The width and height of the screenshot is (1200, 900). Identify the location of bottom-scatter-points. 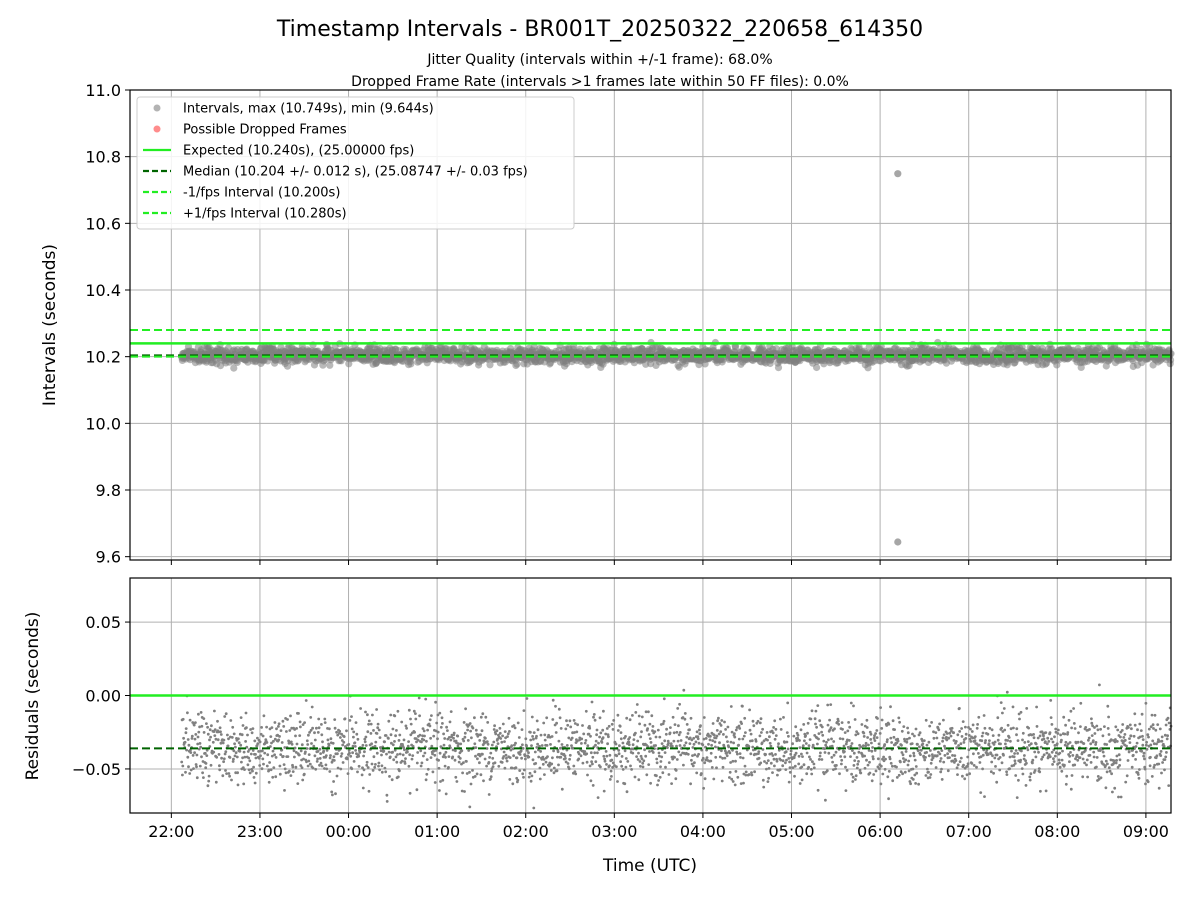
(676, 746).